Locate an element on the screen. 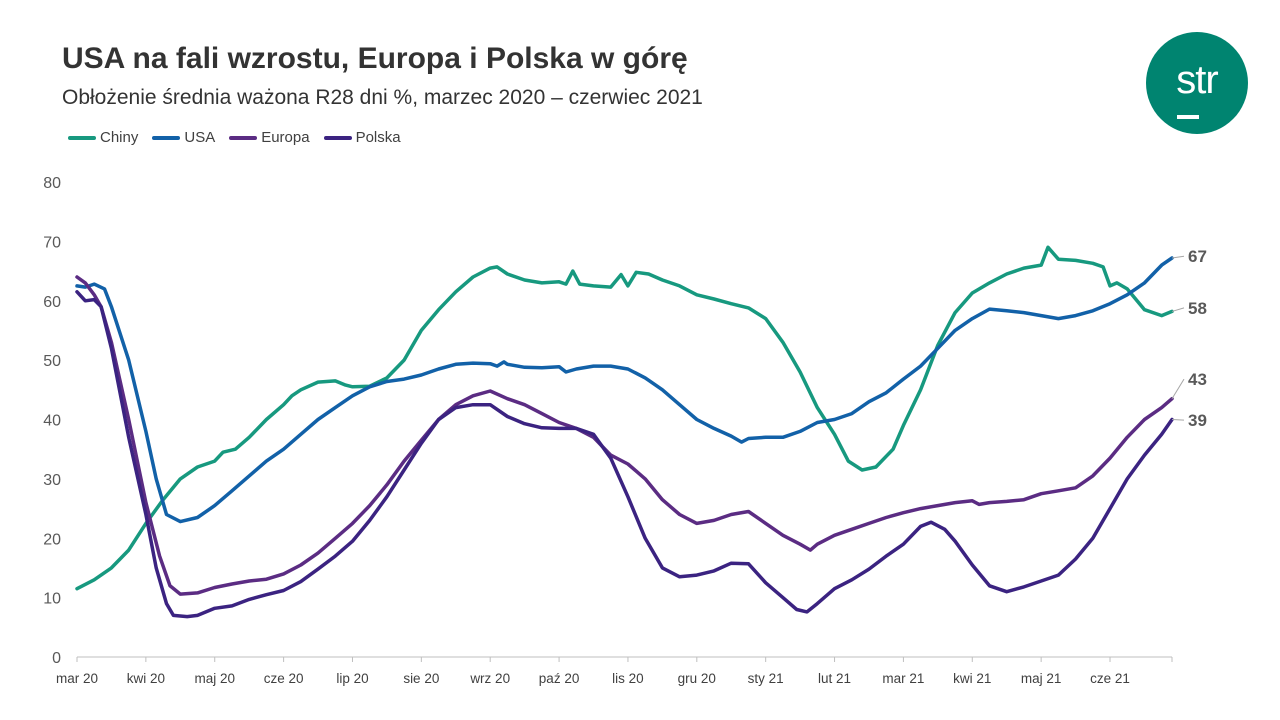 This screenshot has width=1280, height=720. x-tick-label: maj 21 is located at coordinates (1041, 678).